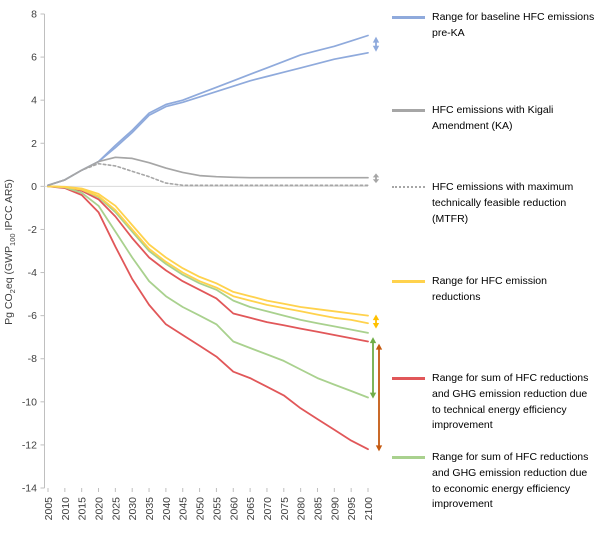 The image size is (600, 533). I want to click on legend-line-hfc-reductions-swatch, so click(408, 281).